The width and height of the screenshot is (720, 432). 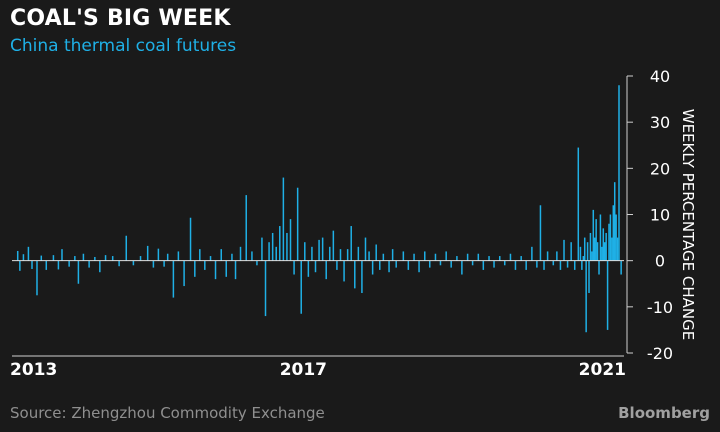 What do you see at coordinates (123, 46) in the screenshot?
I see `chart-subtitle: China thermal coal futures` at bounding box center [123, 46].